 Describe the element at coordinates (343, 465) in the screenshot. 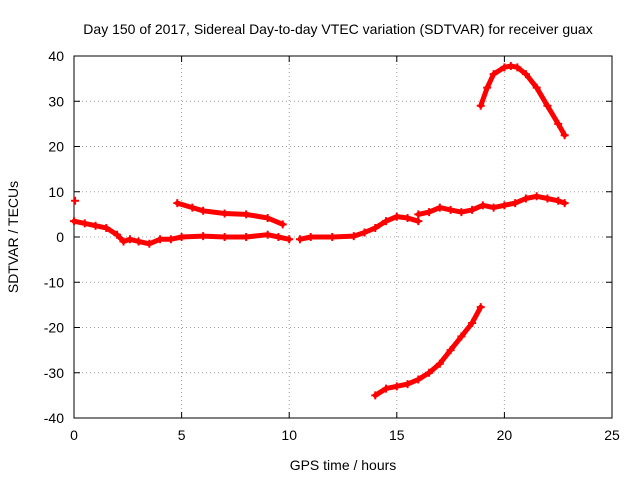

I see `x-axis-label: GPS time / hours` at that location.